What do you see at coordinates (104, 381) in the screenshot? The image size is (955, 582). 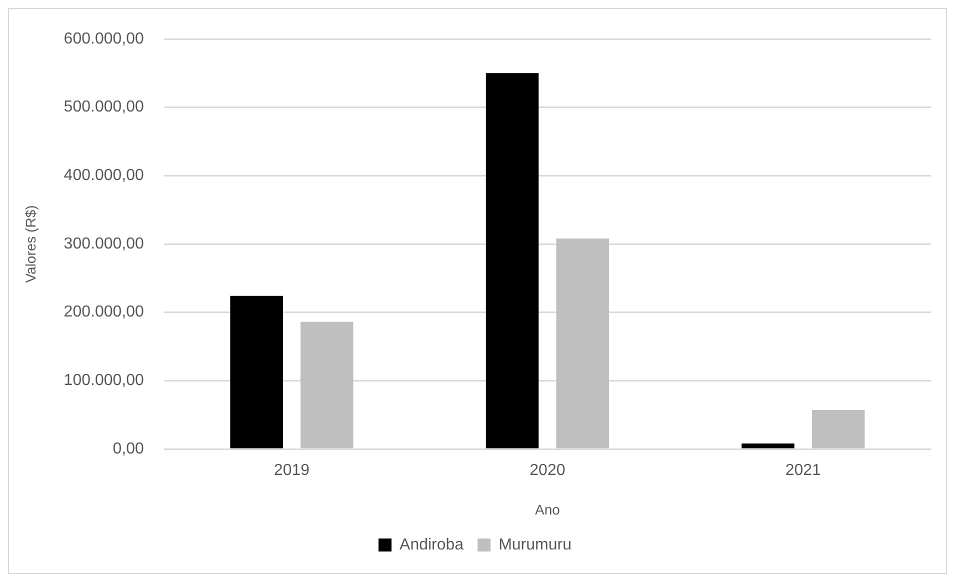 I see `y-tick-label: 100.000,00` at bounding box center [104, 381].